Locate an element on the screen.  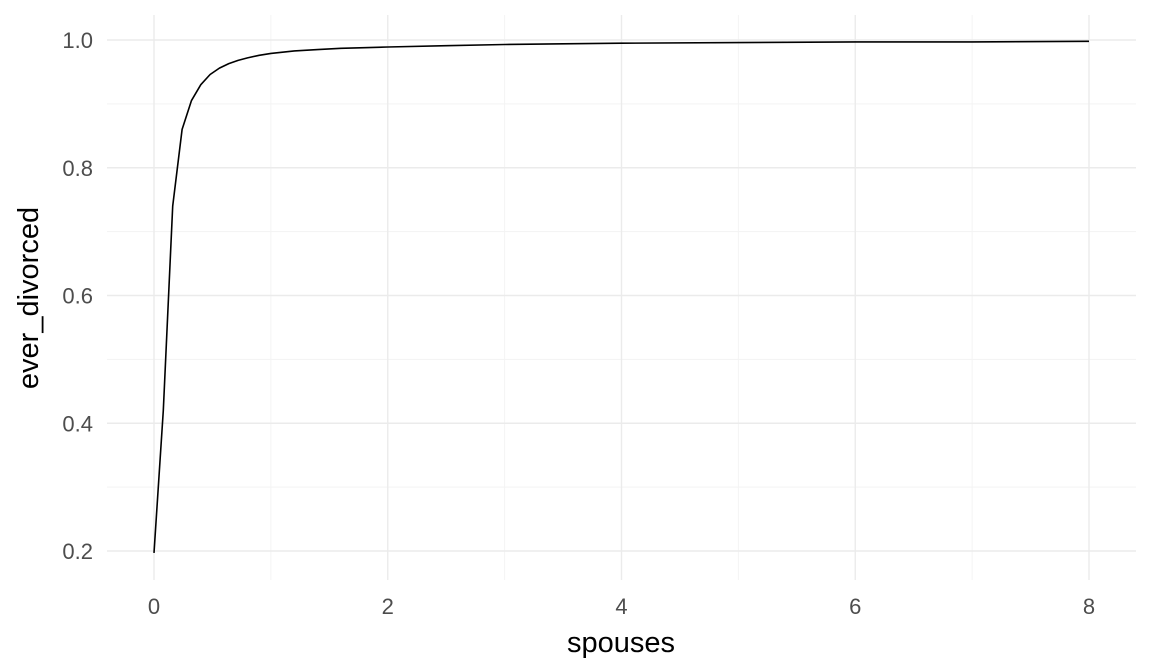
x-axis-ticks: 0 2 4 6 8 is located at coordinates (621, 606).